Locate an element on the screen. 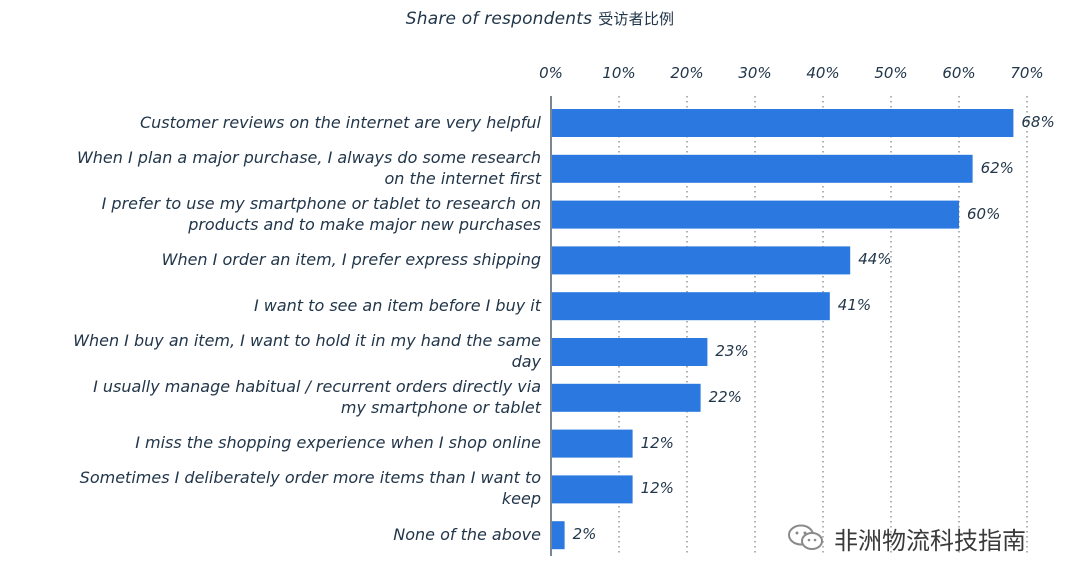  chart-title: Share of respondents 受访者比例 is located at coordinates (540, 18).